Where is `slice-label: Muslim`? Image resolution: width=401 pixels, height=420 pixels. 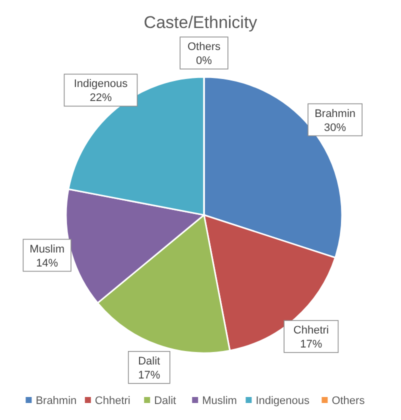
slice-label: Muslim is located at coordinates (47, 249).